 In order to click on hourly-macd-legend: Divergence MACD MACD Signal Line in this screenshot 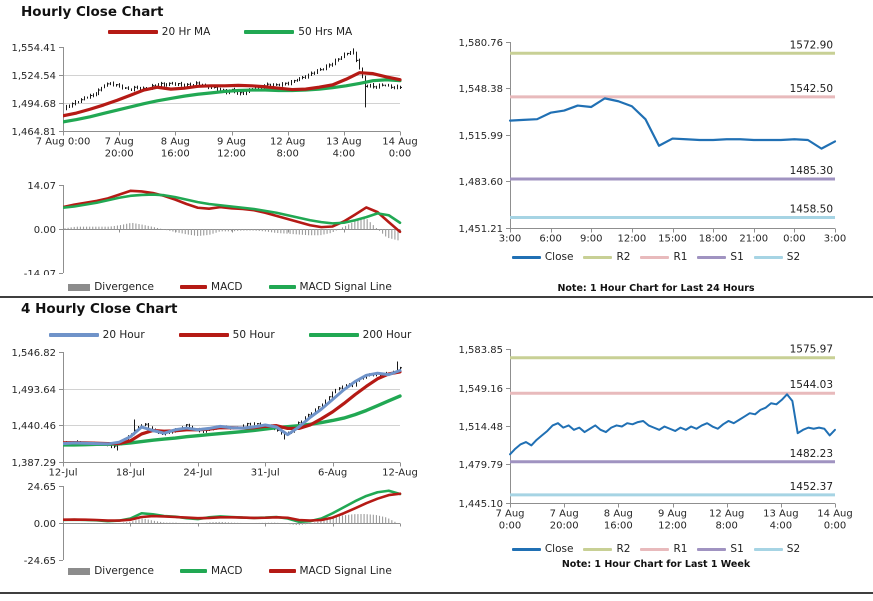, I will do `click(230, 287)`.